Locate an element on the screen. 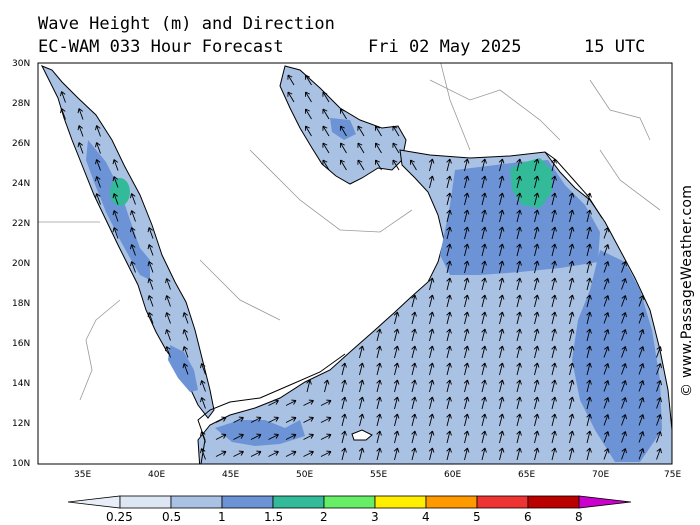  legend-label: 5 is located at coordinates (477, 517).